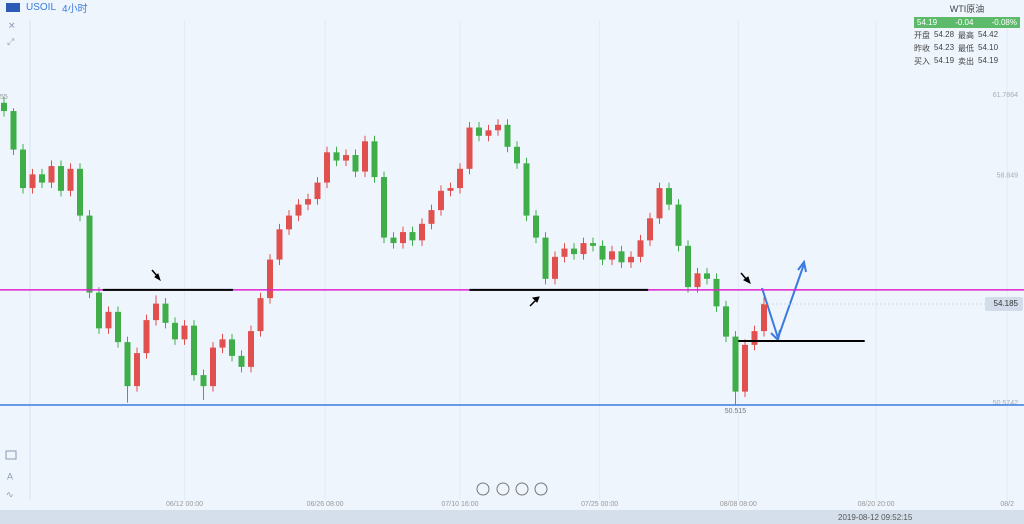 This screenshot has height=524, width=1024. I want to click on svg-text: A, so click(10, 476).